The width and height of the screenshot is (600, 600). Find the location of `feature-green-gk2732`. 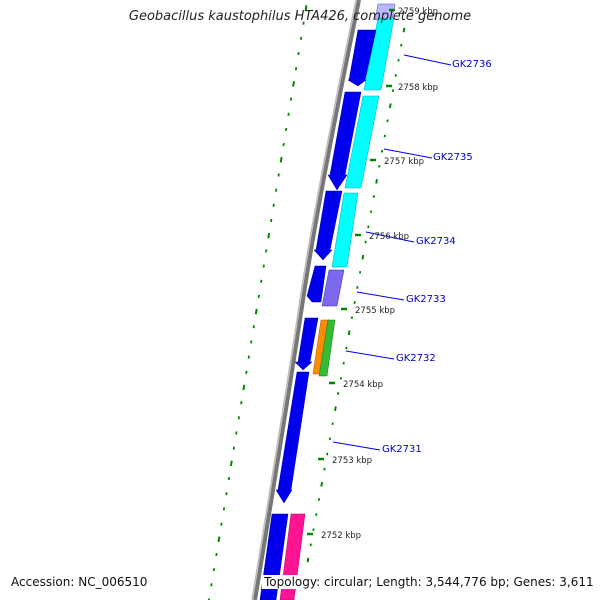

feature-green-gk2732 is located at coordinates (327, 348).